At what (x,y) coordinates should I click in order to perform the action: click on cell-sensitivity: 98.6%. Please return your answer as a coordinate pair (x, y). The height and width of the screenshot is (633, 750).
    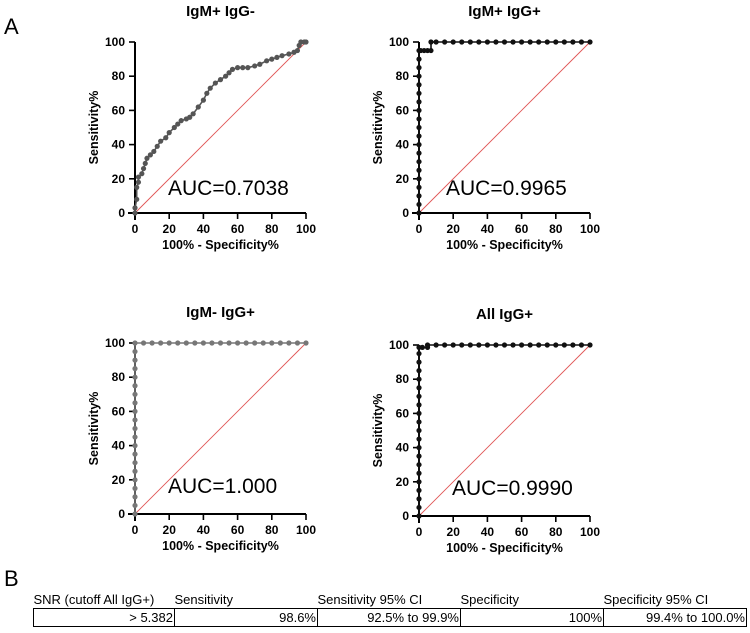
    Looking at the image, I should click on (246, 617).